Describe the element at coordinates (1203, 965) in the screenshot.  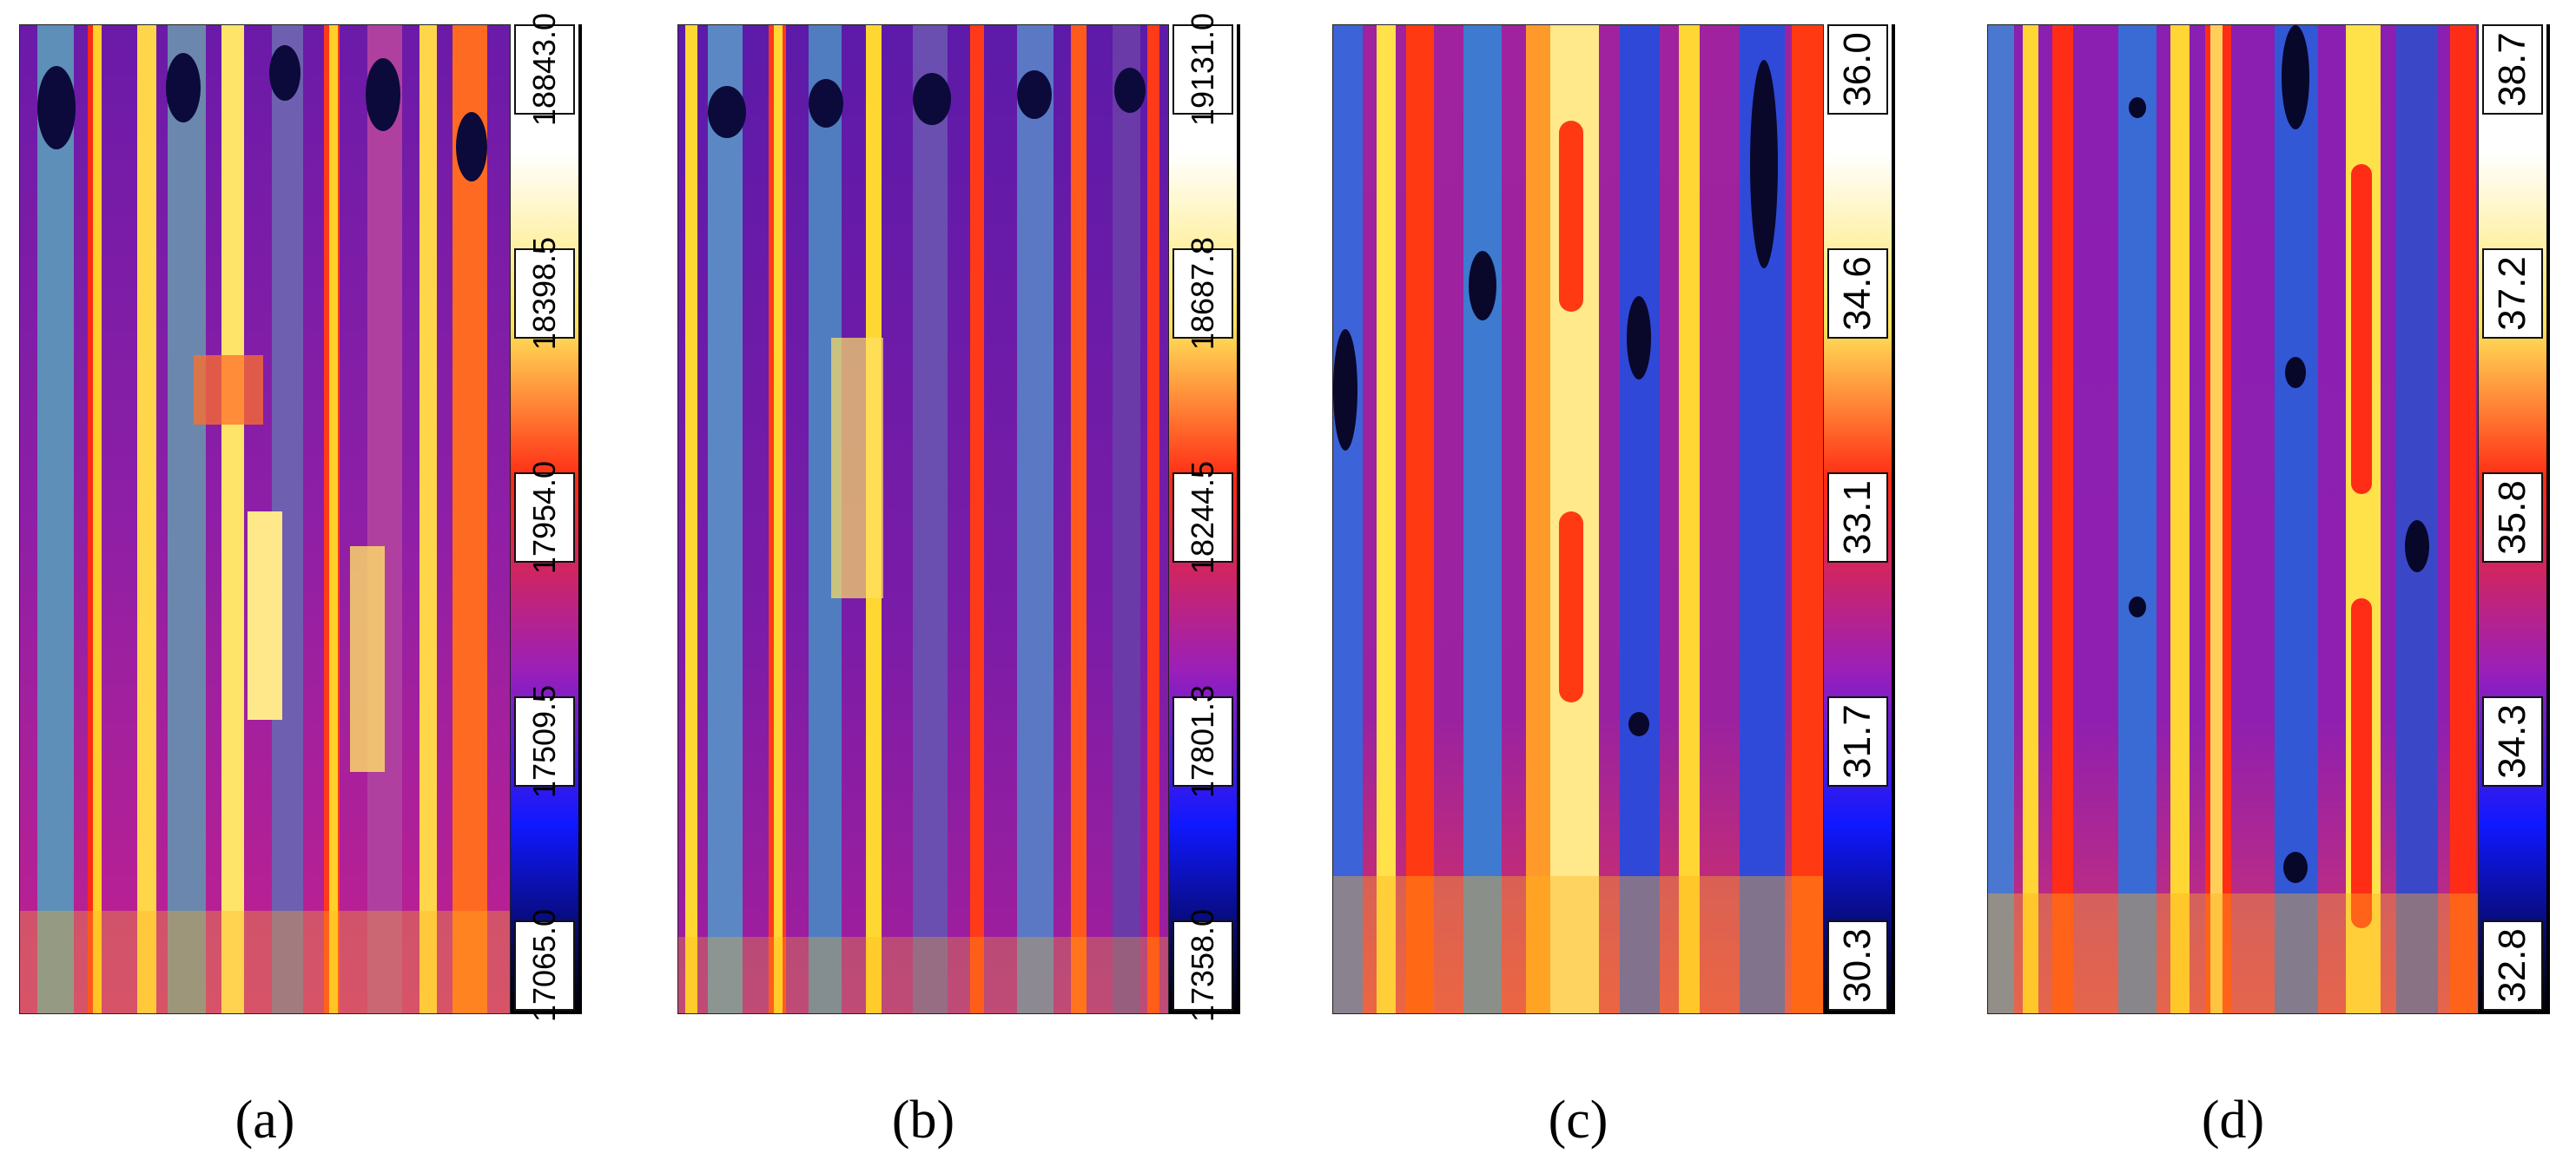
I see `scale-tick-min-b: 17358.0` at that location.